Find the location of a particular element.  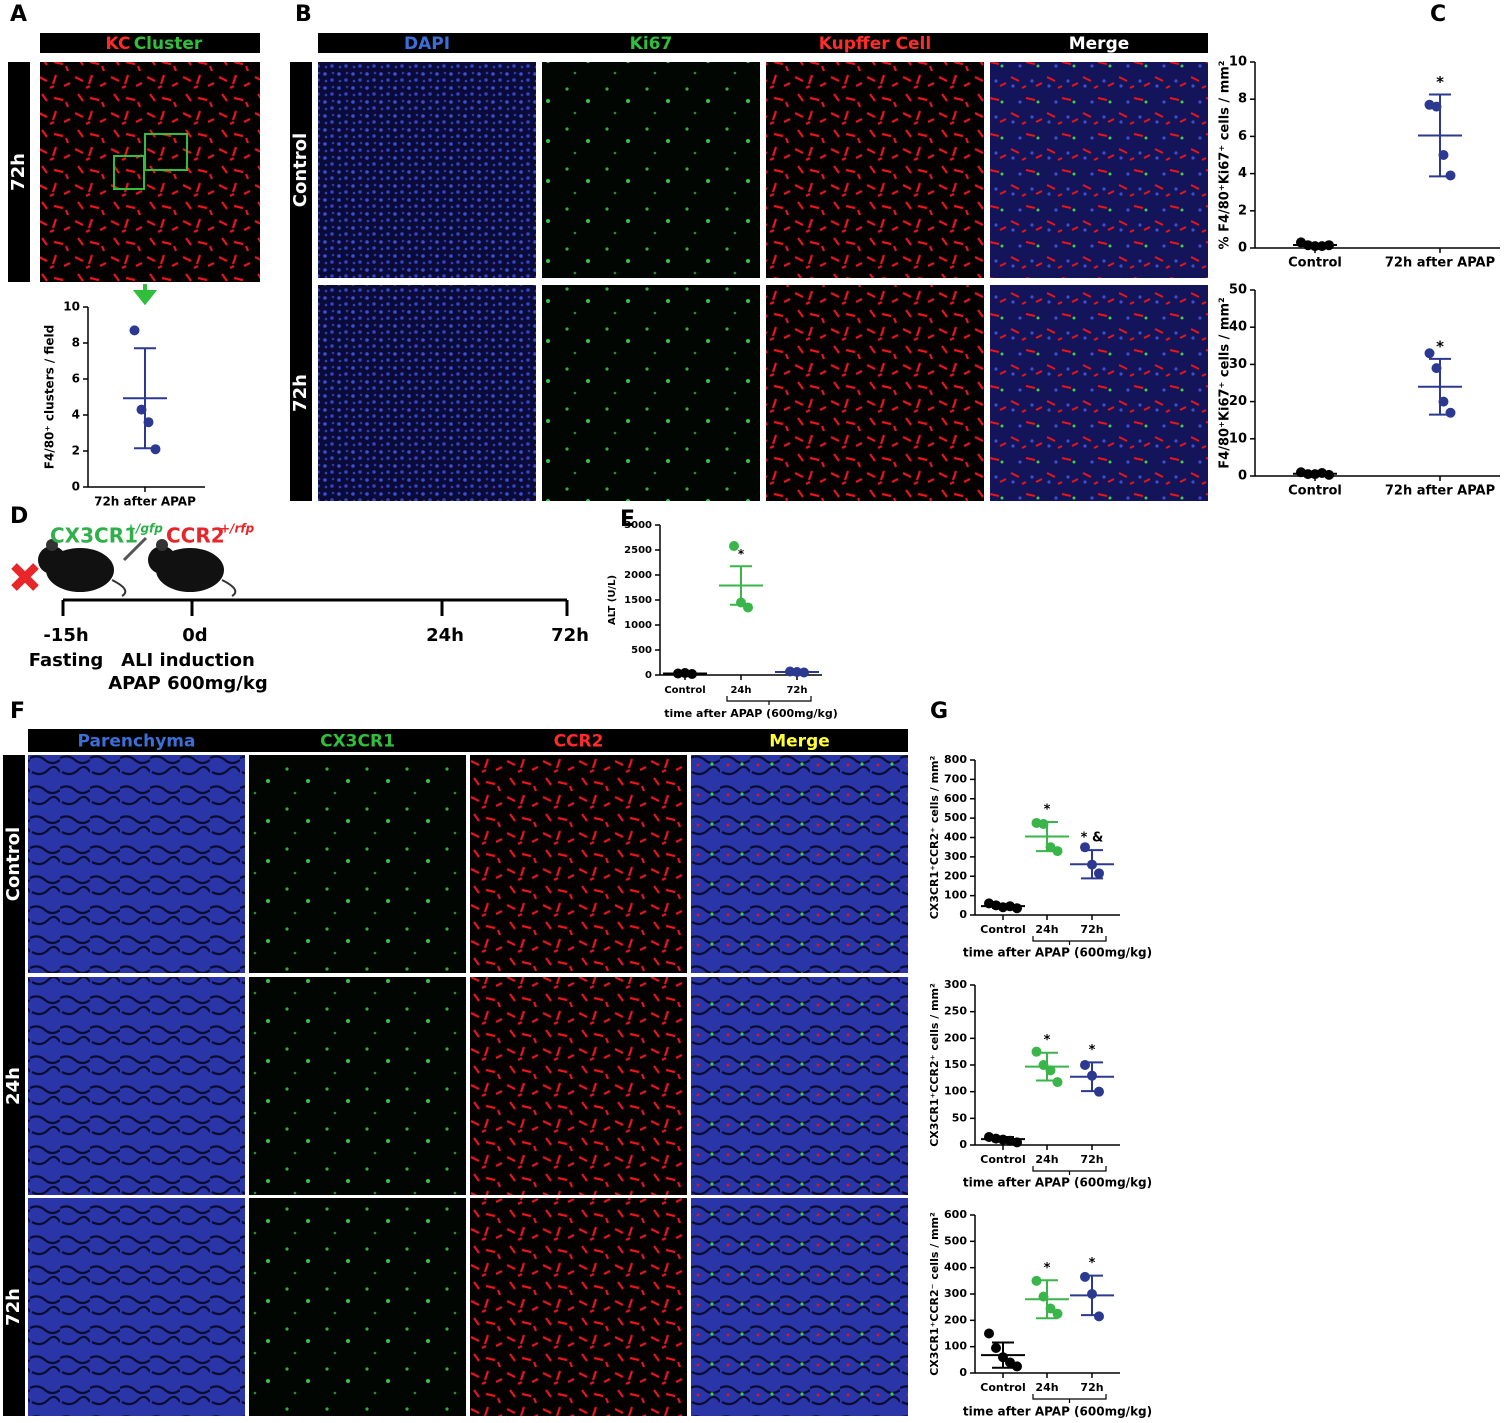

time-label: 0d is located at coordinates (194, 635).